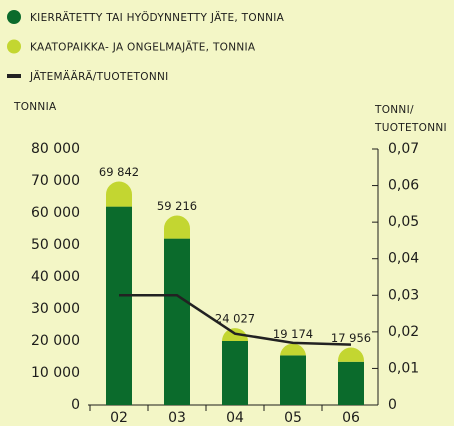 Image resolution: width=454 pixels, height=426 pixels. Describe the element at coordinates (403, 295) in the screenshot. I see `y2-tick-label: 0,03` at that location.